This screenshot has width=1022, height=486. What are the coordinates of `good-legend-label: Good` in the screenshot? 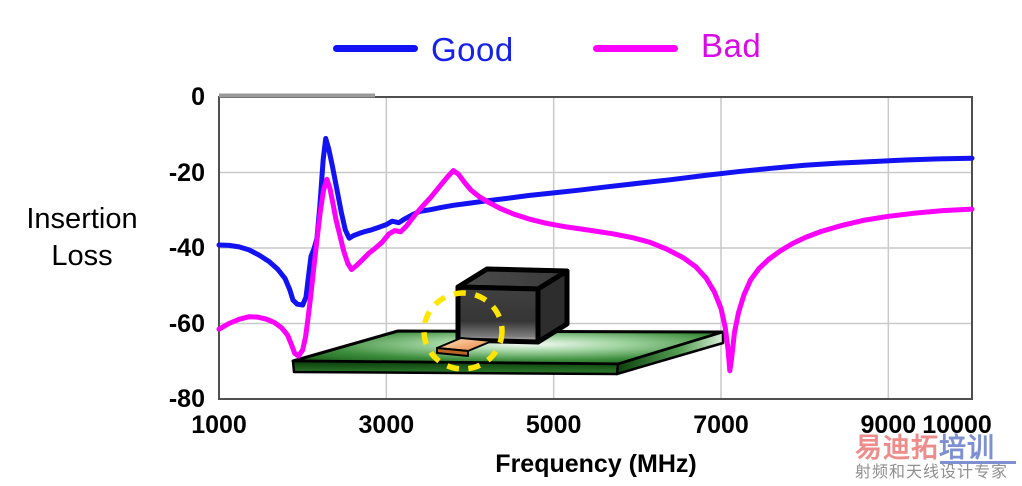 It's located at (472, 49).